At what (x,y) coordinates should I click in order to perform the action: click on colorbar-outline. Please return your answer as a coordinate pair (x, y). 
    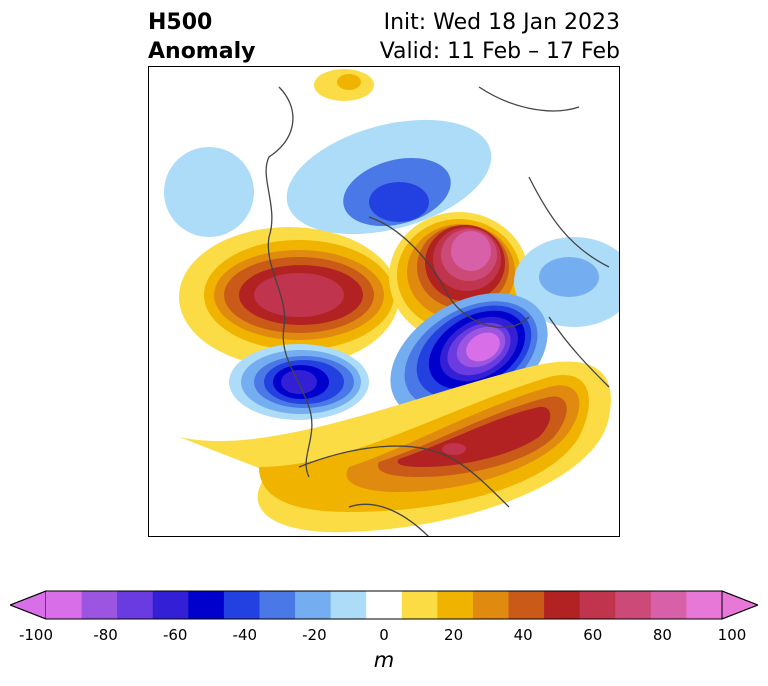
    Looking at the image, I should click on (384, 605).